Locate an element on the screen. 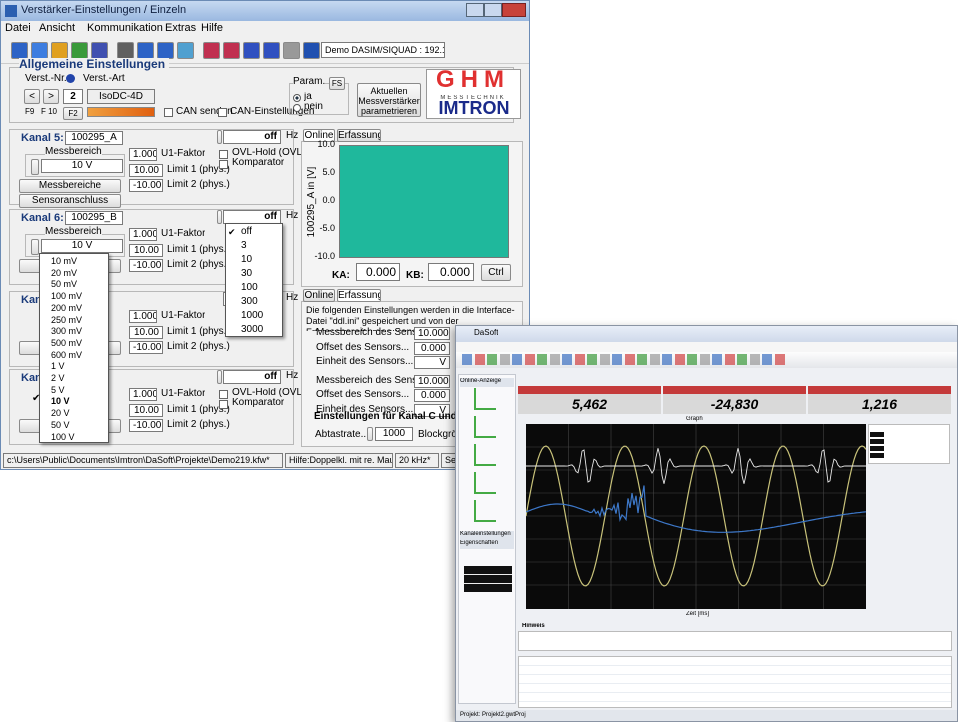 The width and height of the screenshot is (958, 722). range-option: 50 mV is located at coordinates (74, 284).